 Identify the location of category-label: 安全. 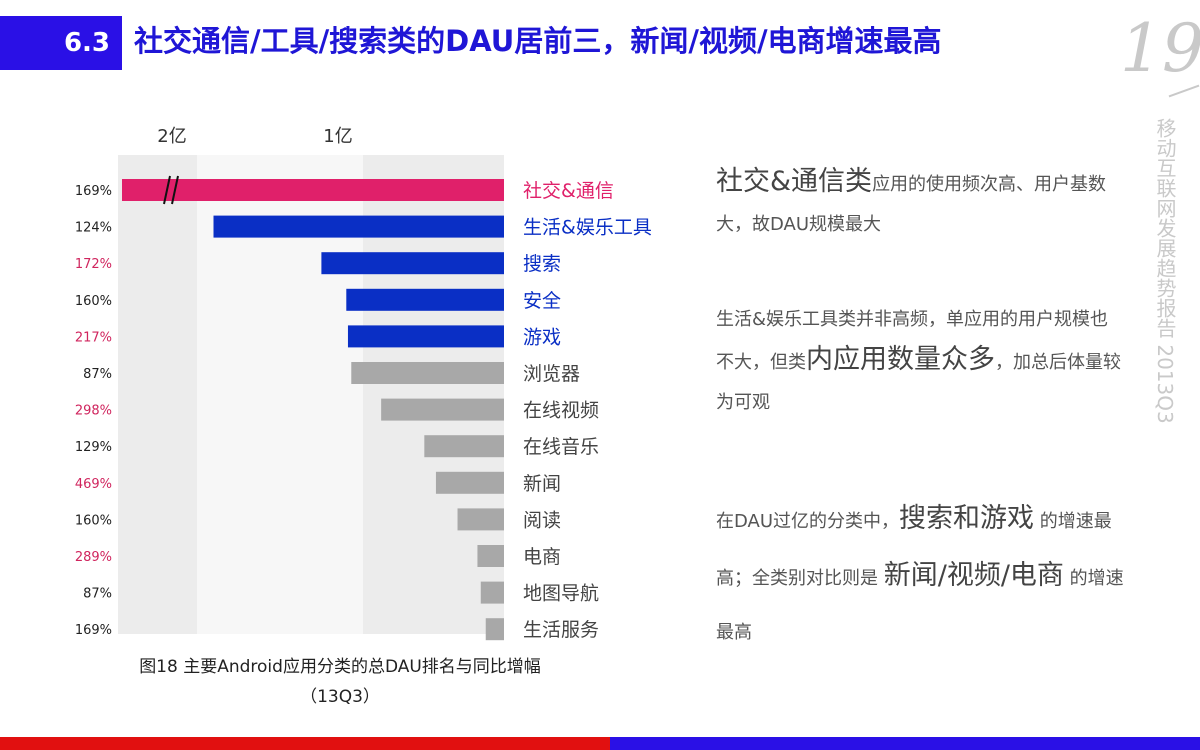
(542, 301).